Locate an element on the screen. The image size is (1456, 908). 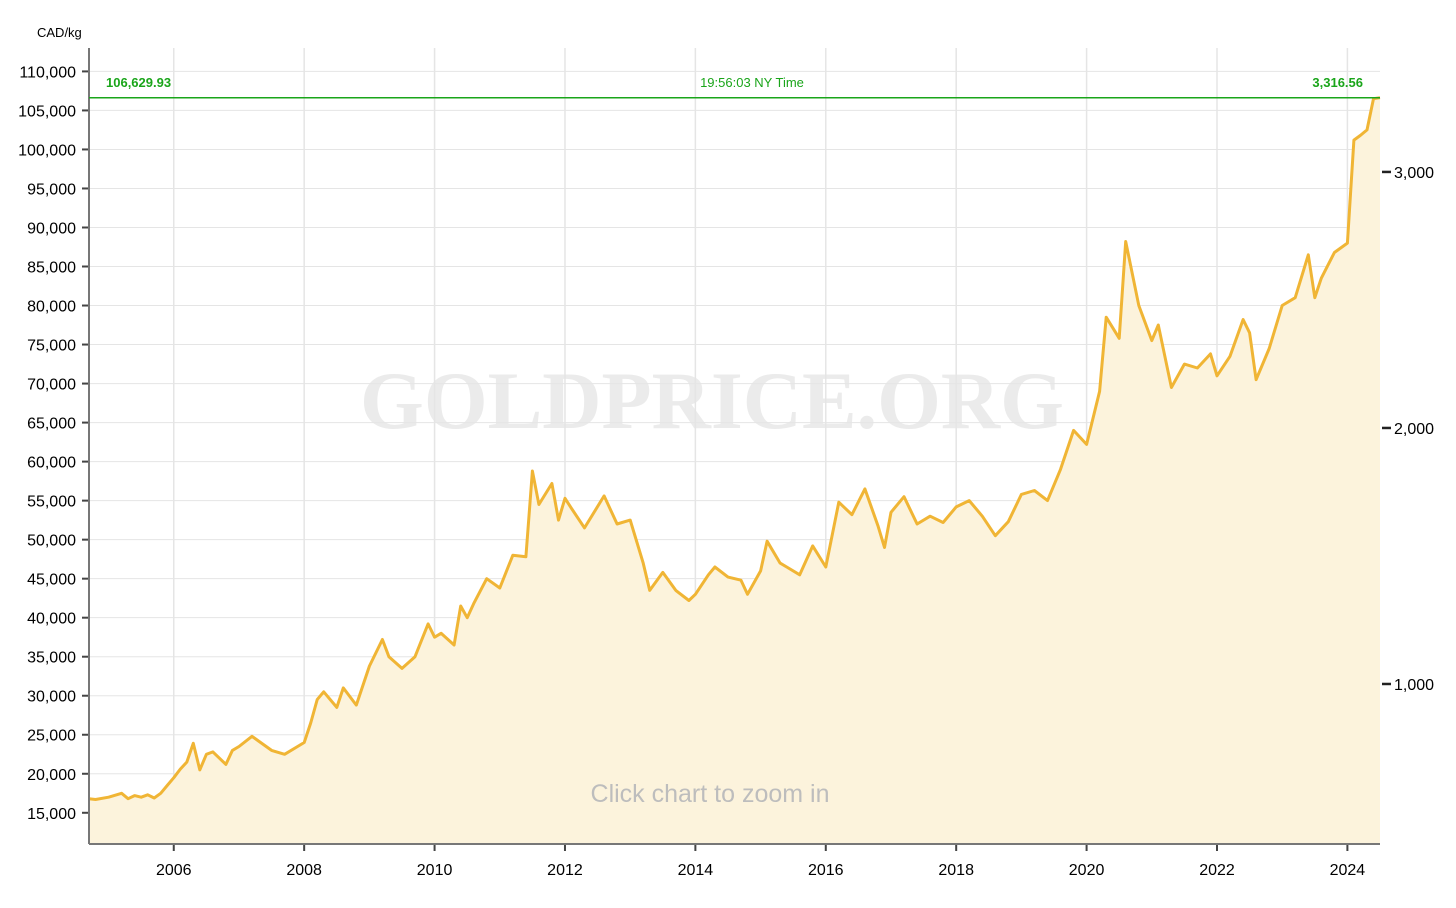
y-tick-label: 105,000 is located at coordinates (47, 111).